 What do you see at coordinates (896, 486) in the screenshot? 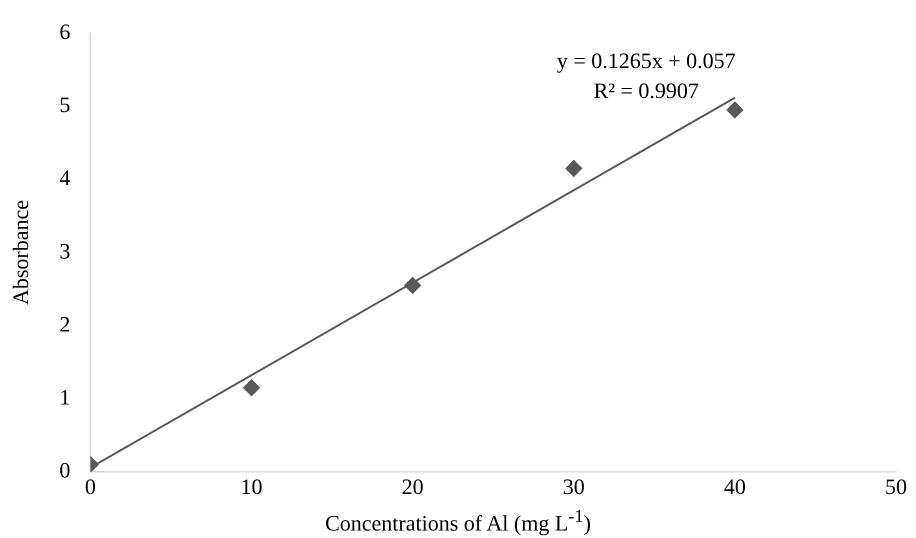
I see `x-tick-label: 50` at bounding box center [896, 486].